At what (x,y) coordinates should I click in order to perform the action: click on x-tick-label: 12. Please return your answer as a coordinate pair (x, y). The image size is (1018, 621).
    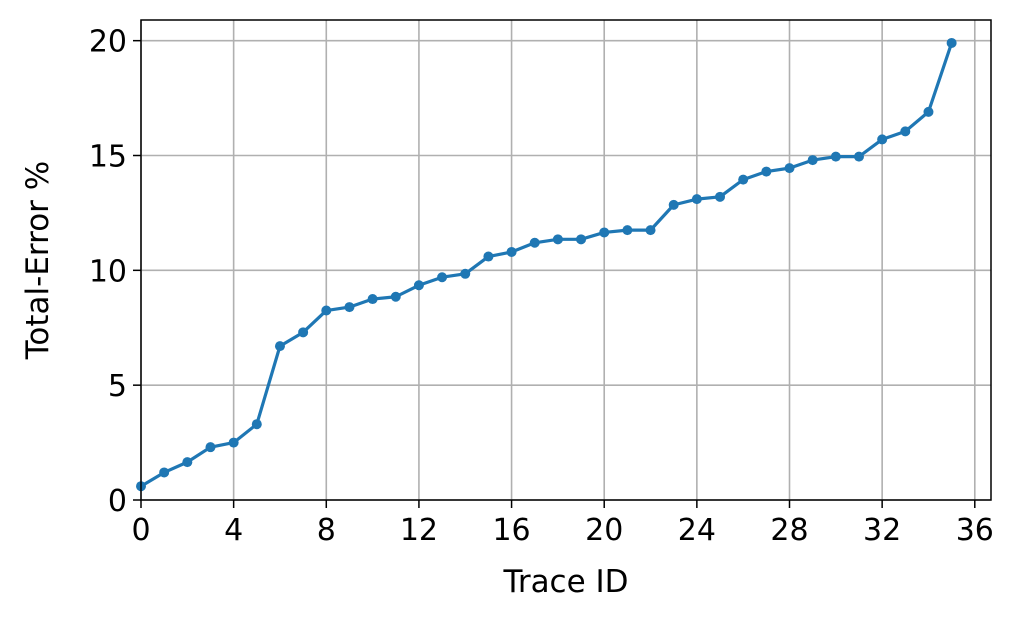
    Looking at the image, I should click on (419, 530).